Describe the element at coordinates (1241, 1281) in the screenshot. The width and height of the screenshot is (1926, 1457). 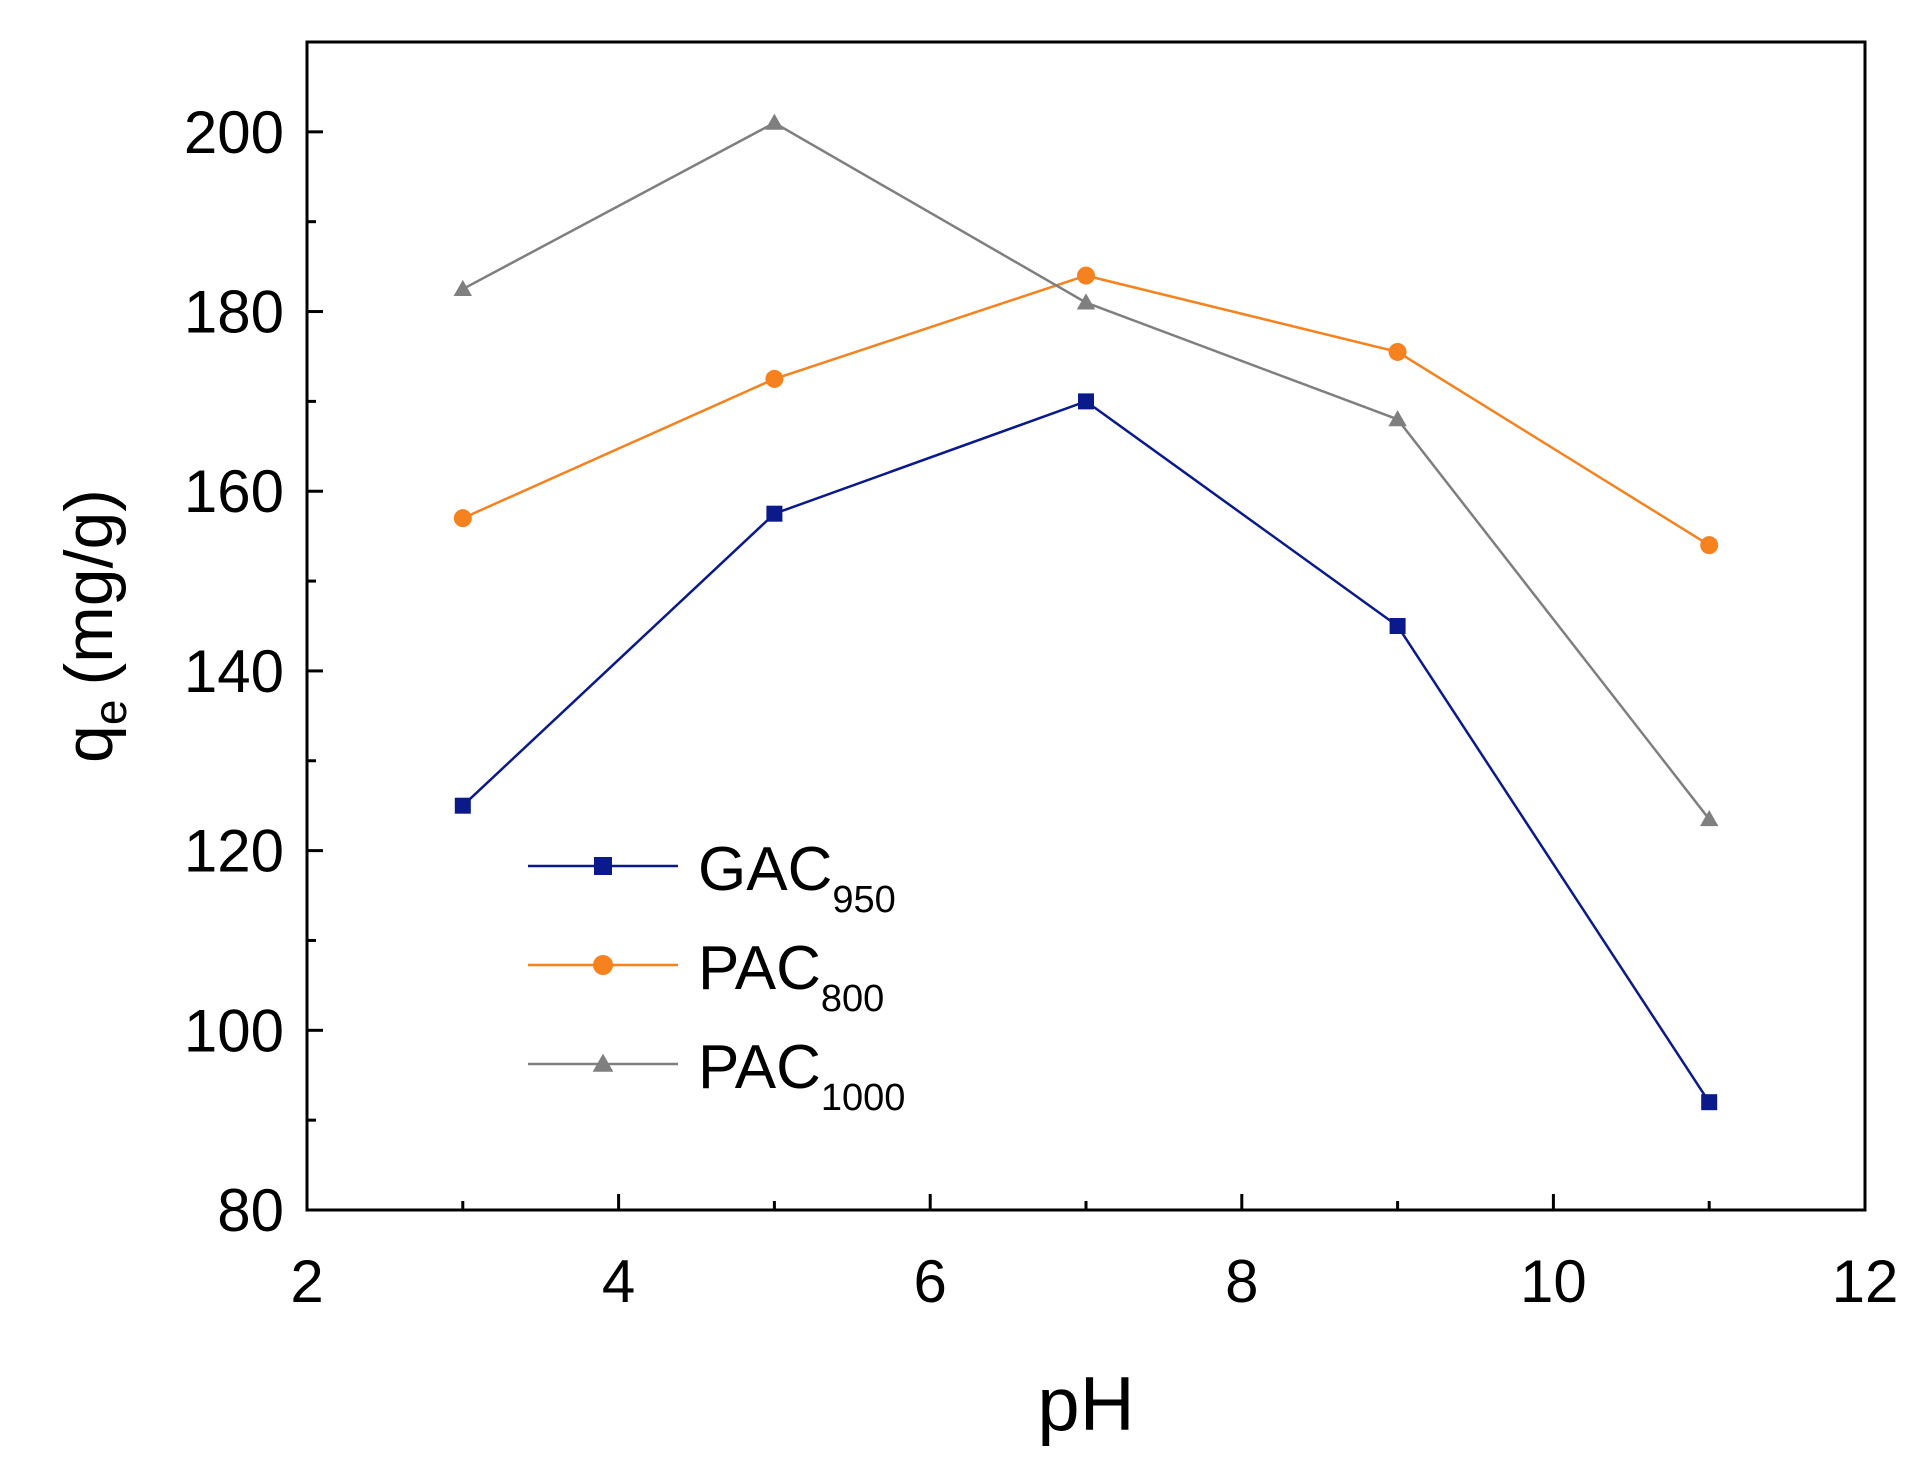
I see `x-tick-label: 8` at that location.